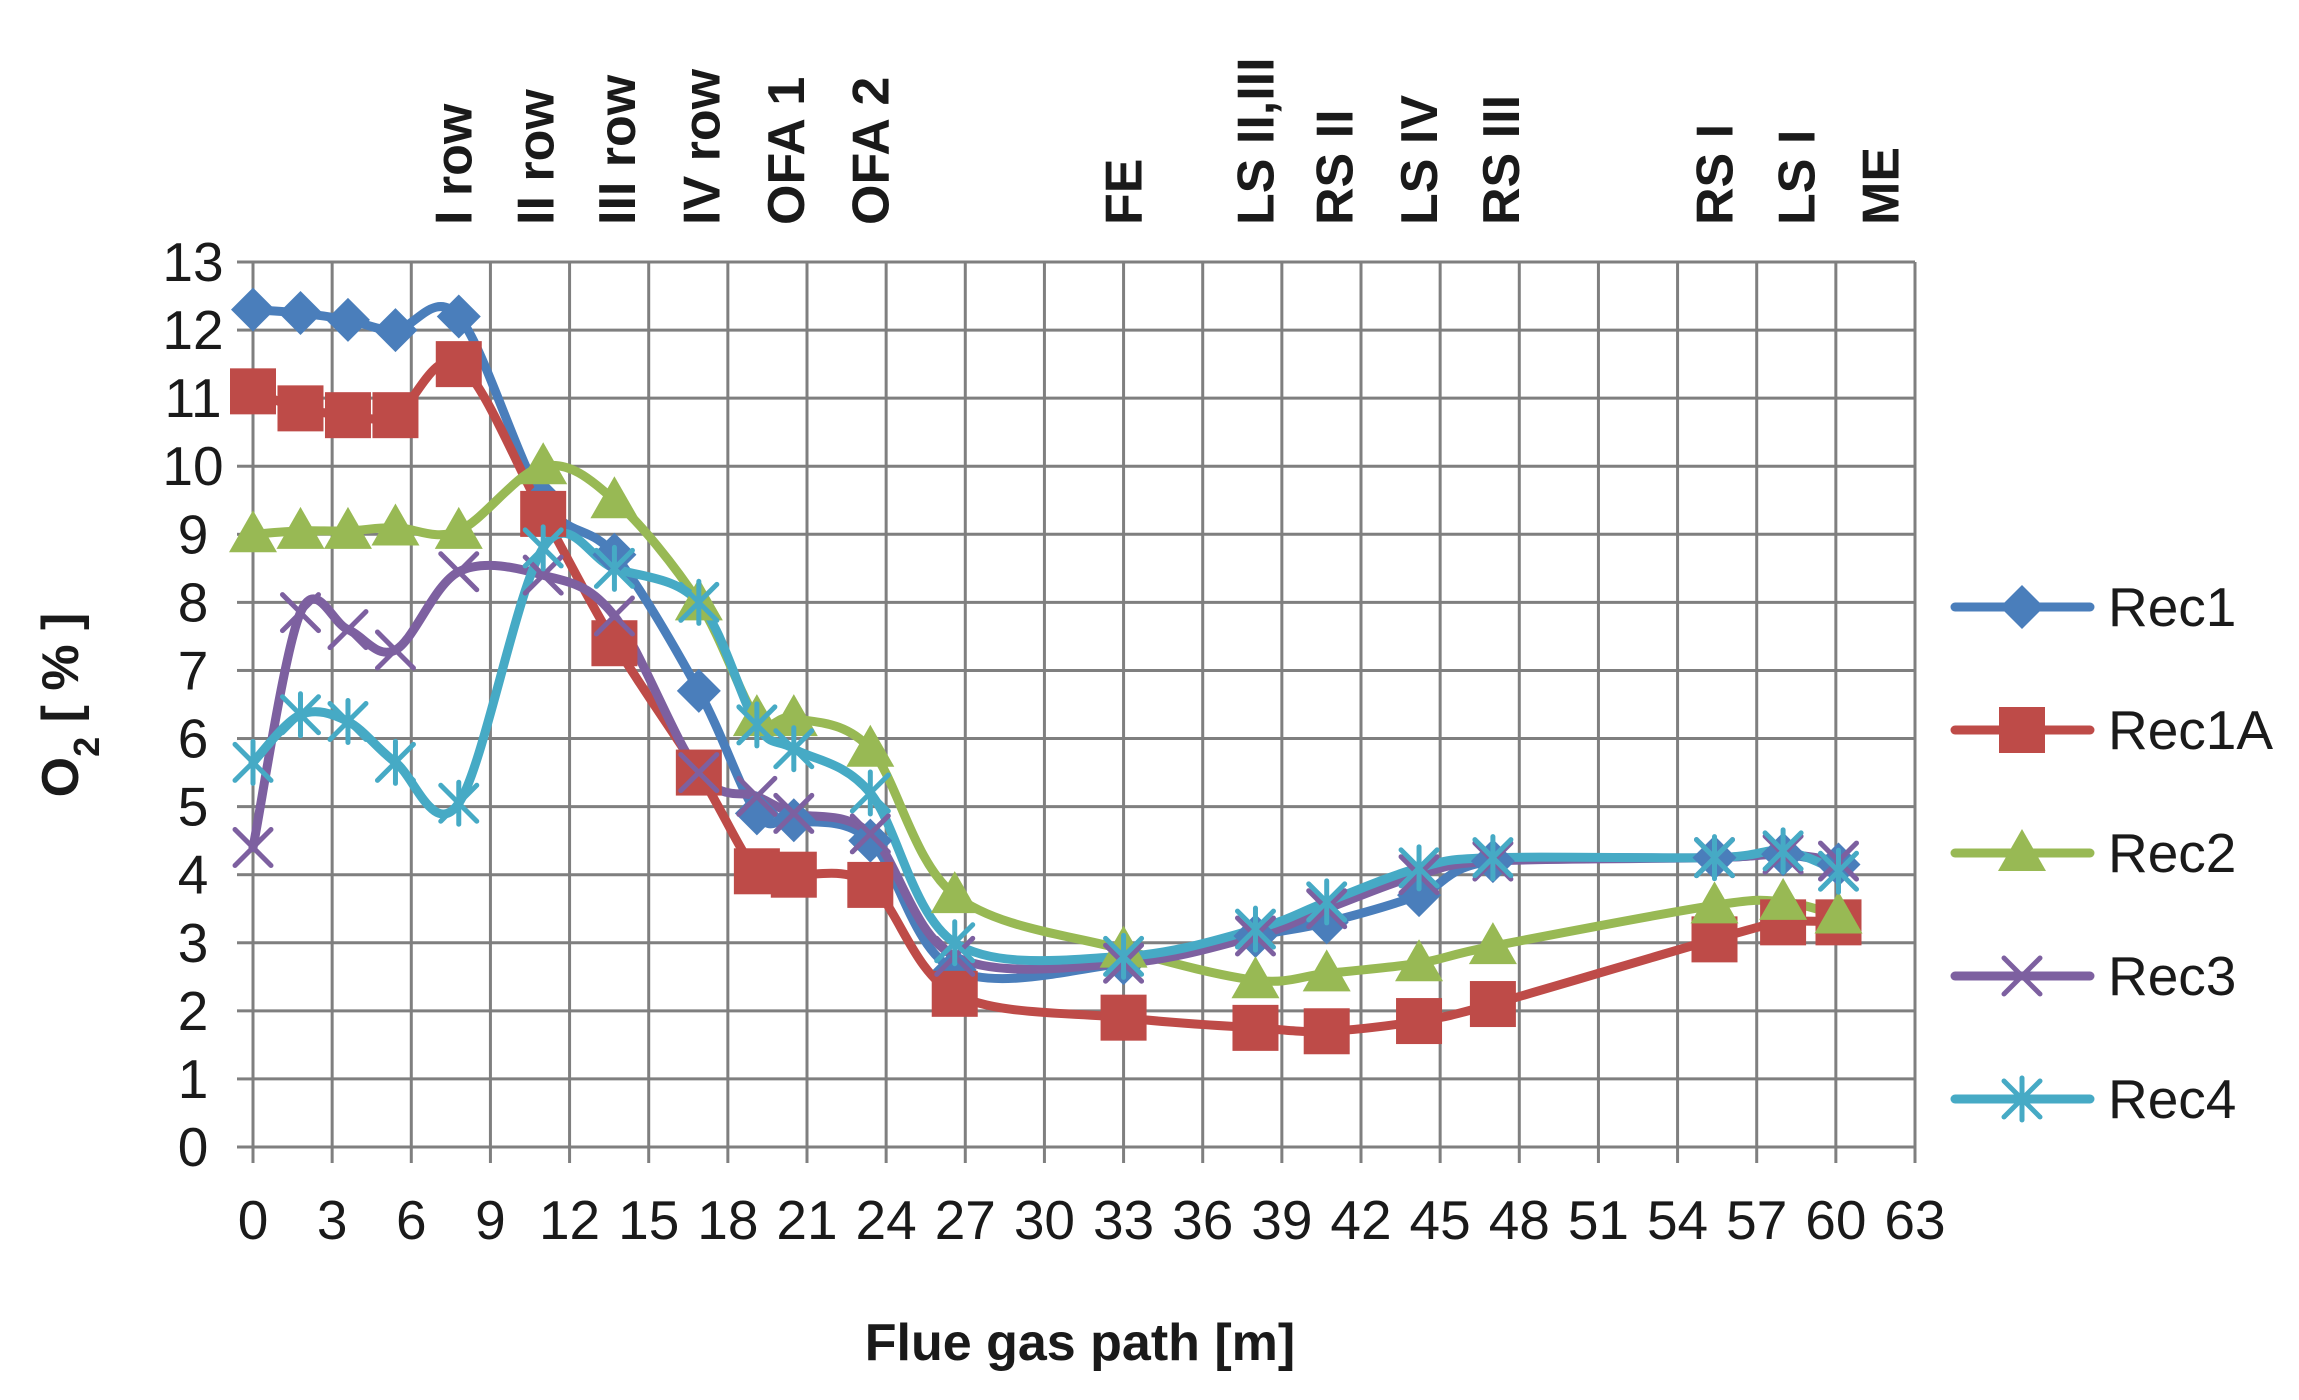 The image size is (2299, 1400). I want to click on section-label: LS IV, so click(1420, 160).